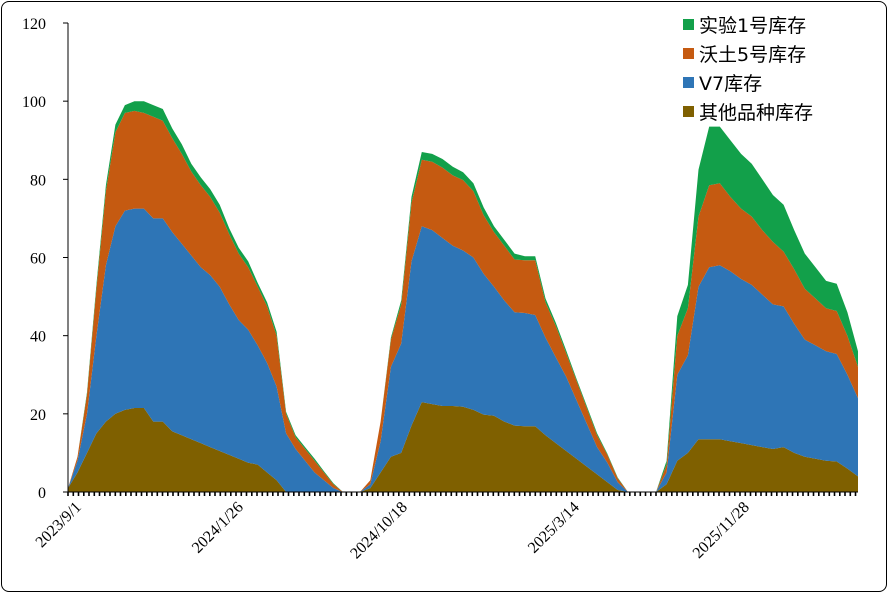 The height and width of the screenshot is (593, 888). I want to click on area-season-2024-25-V7库存, so click(494, 359).